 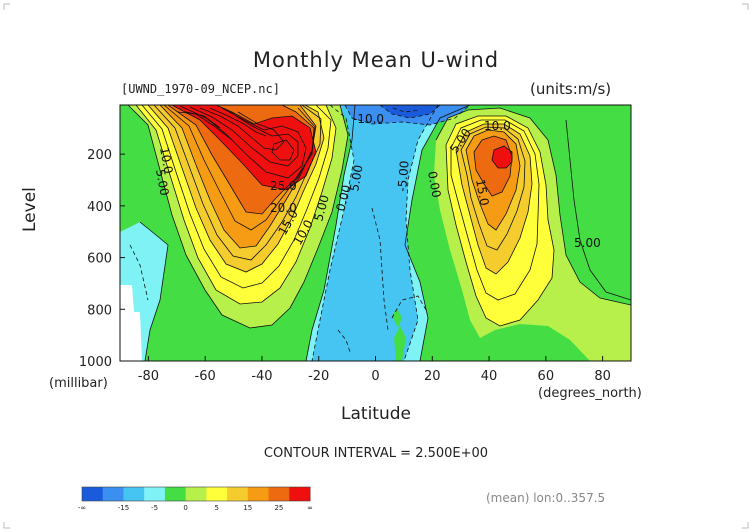 I want to click on x-axis: -80 -60 -40 -20 0 20 40 60 80, so click(x=374, y=370).